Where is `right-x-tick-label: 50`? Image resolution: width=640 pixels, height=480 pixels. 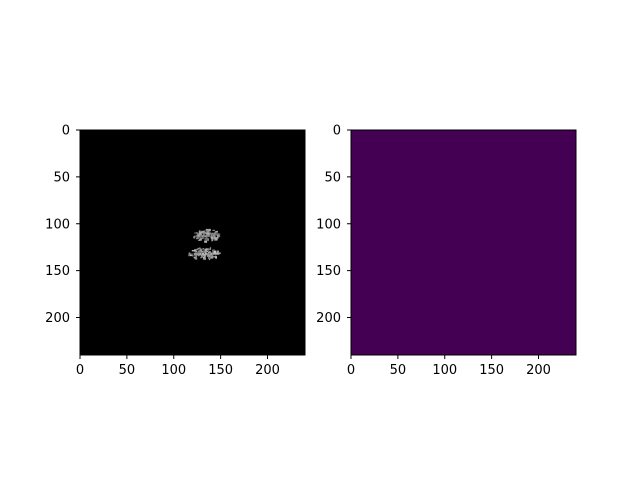
right-x-tick-label: 50 is located at coordinates (398, 370).